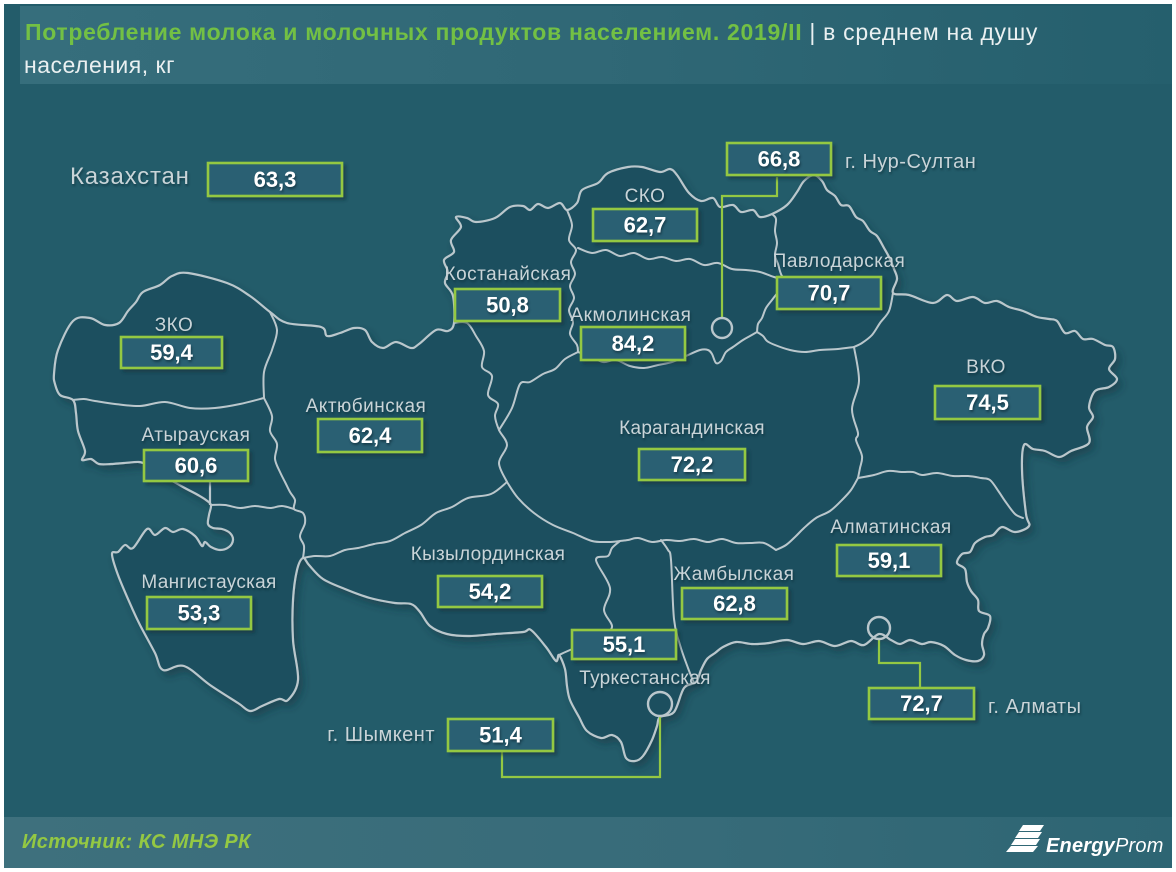 The width and height of the screenshot is (1176, 872). What do you see at coordinates (275, 179) in the screenshot?
I see `svg-text: 63,3` at bounding box center [275, 179].